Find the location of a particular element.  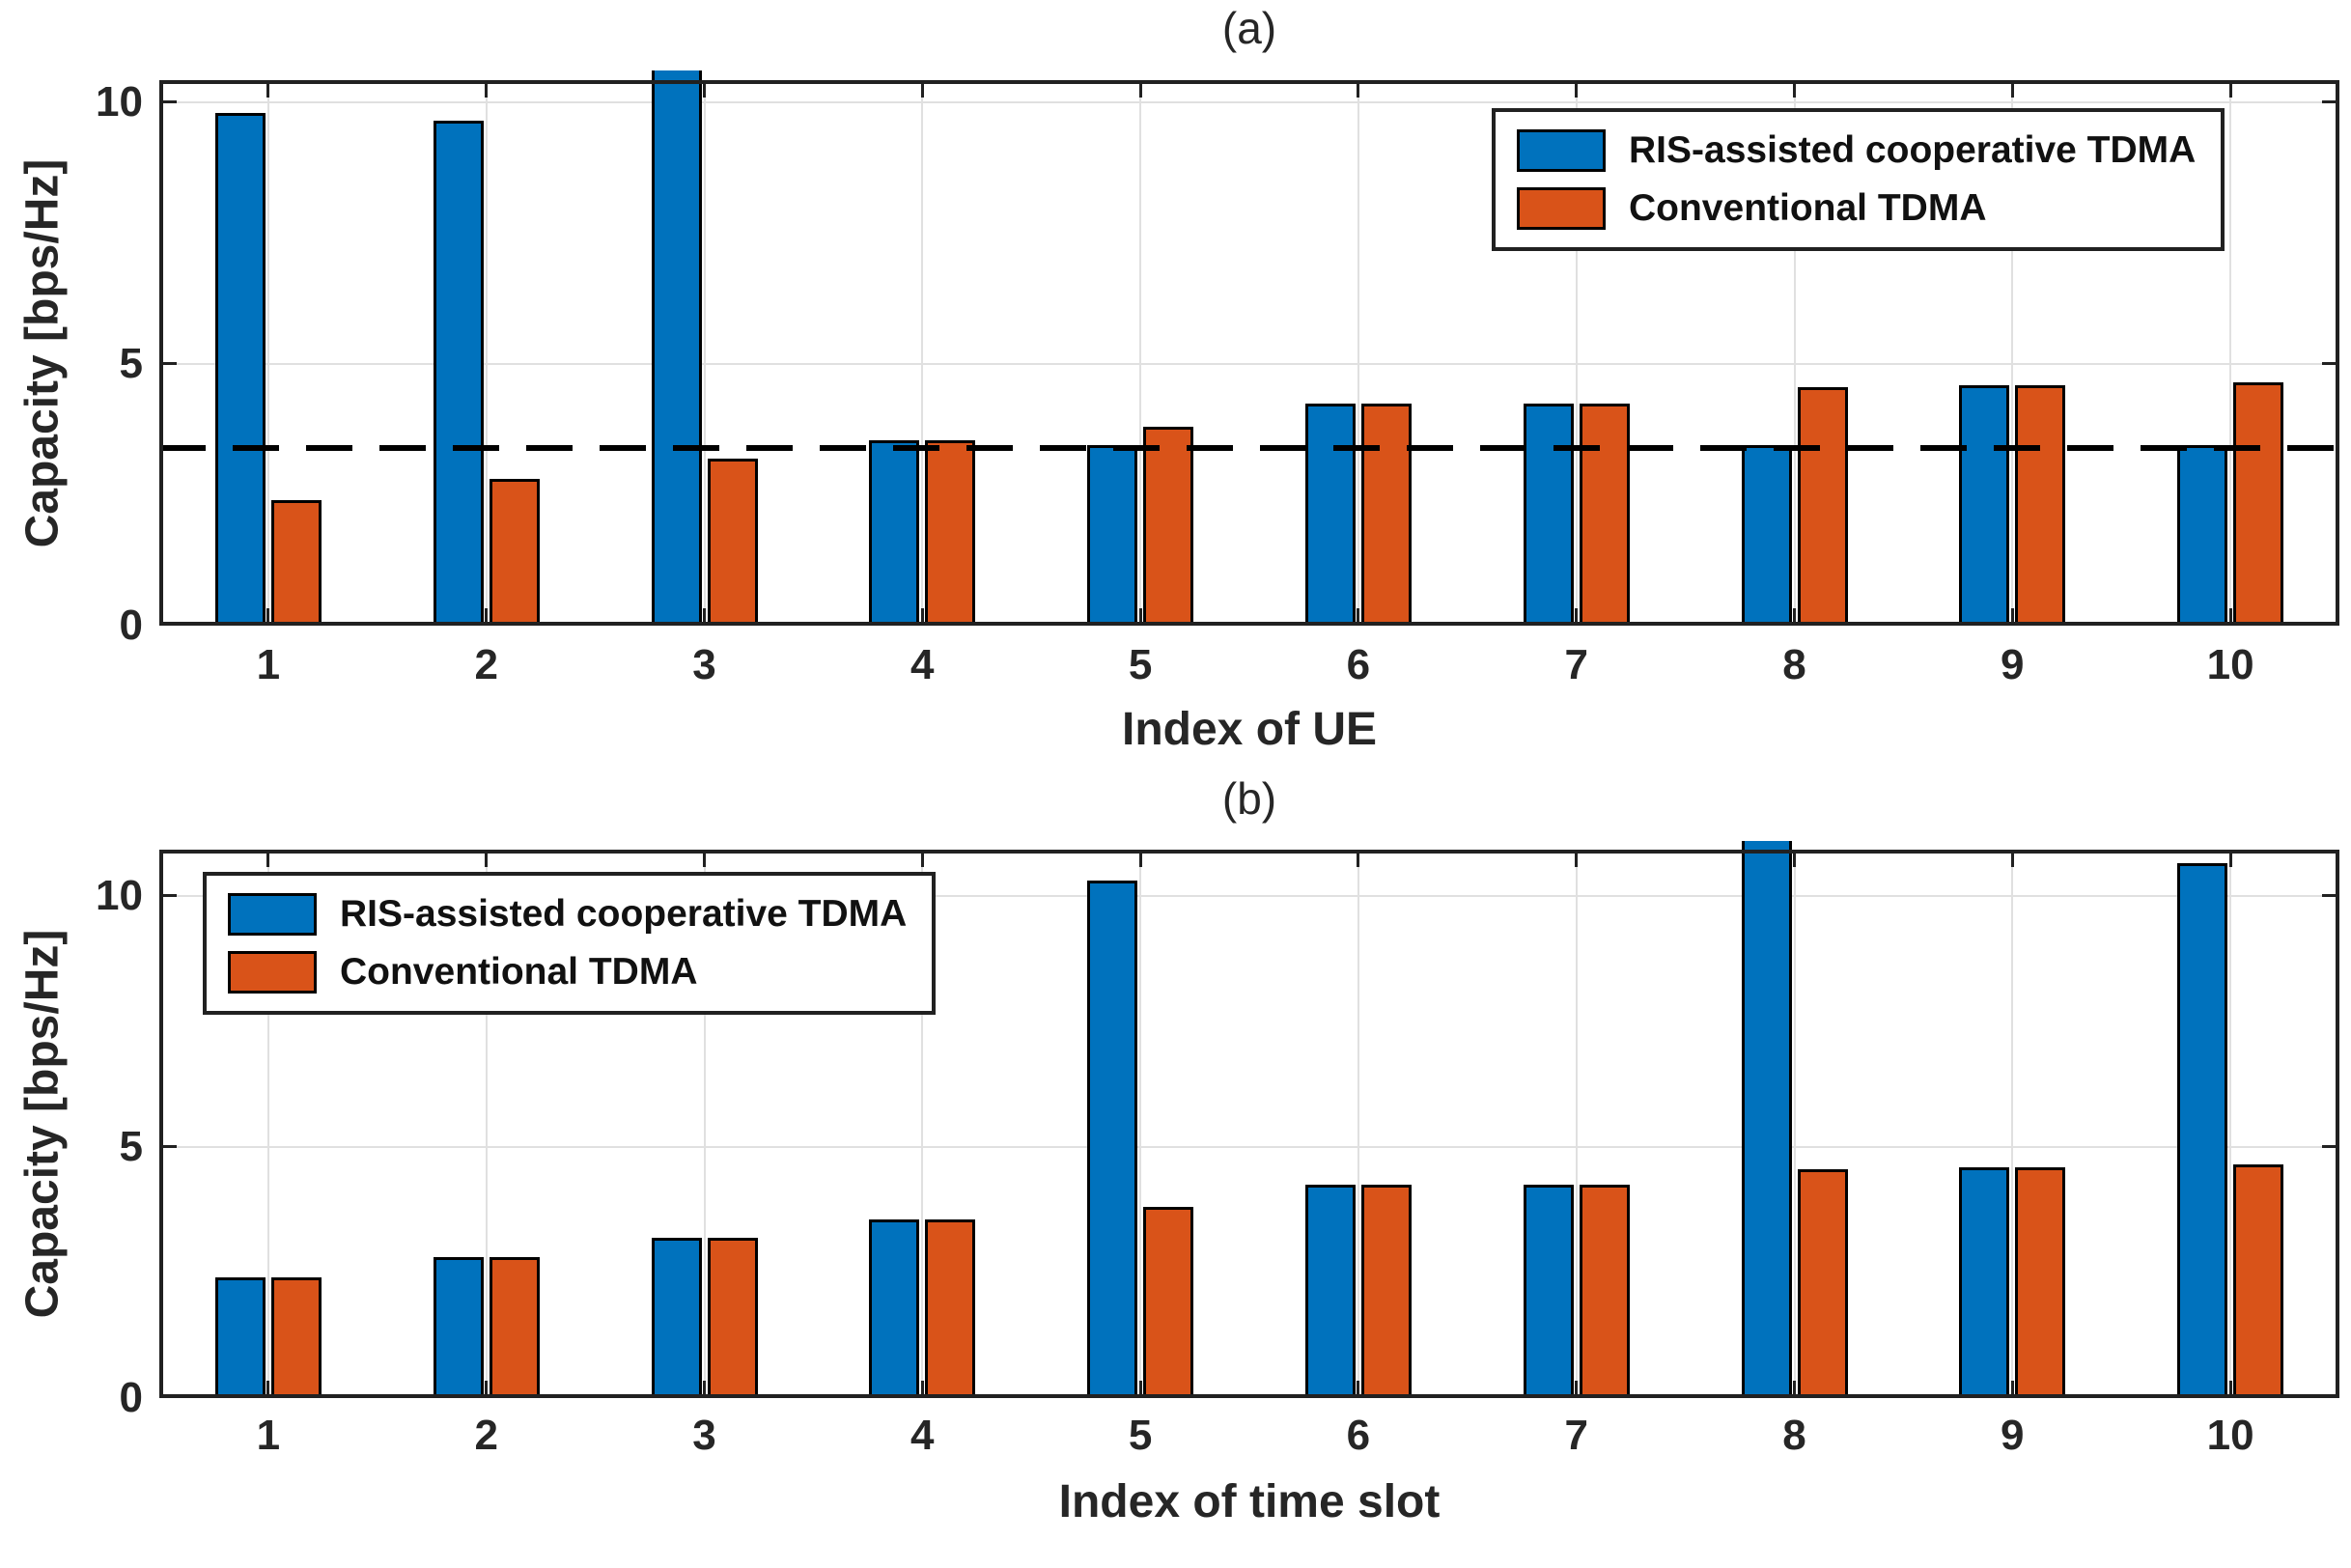

x-tick-label: 1 is located at coordinates (268, 1436).